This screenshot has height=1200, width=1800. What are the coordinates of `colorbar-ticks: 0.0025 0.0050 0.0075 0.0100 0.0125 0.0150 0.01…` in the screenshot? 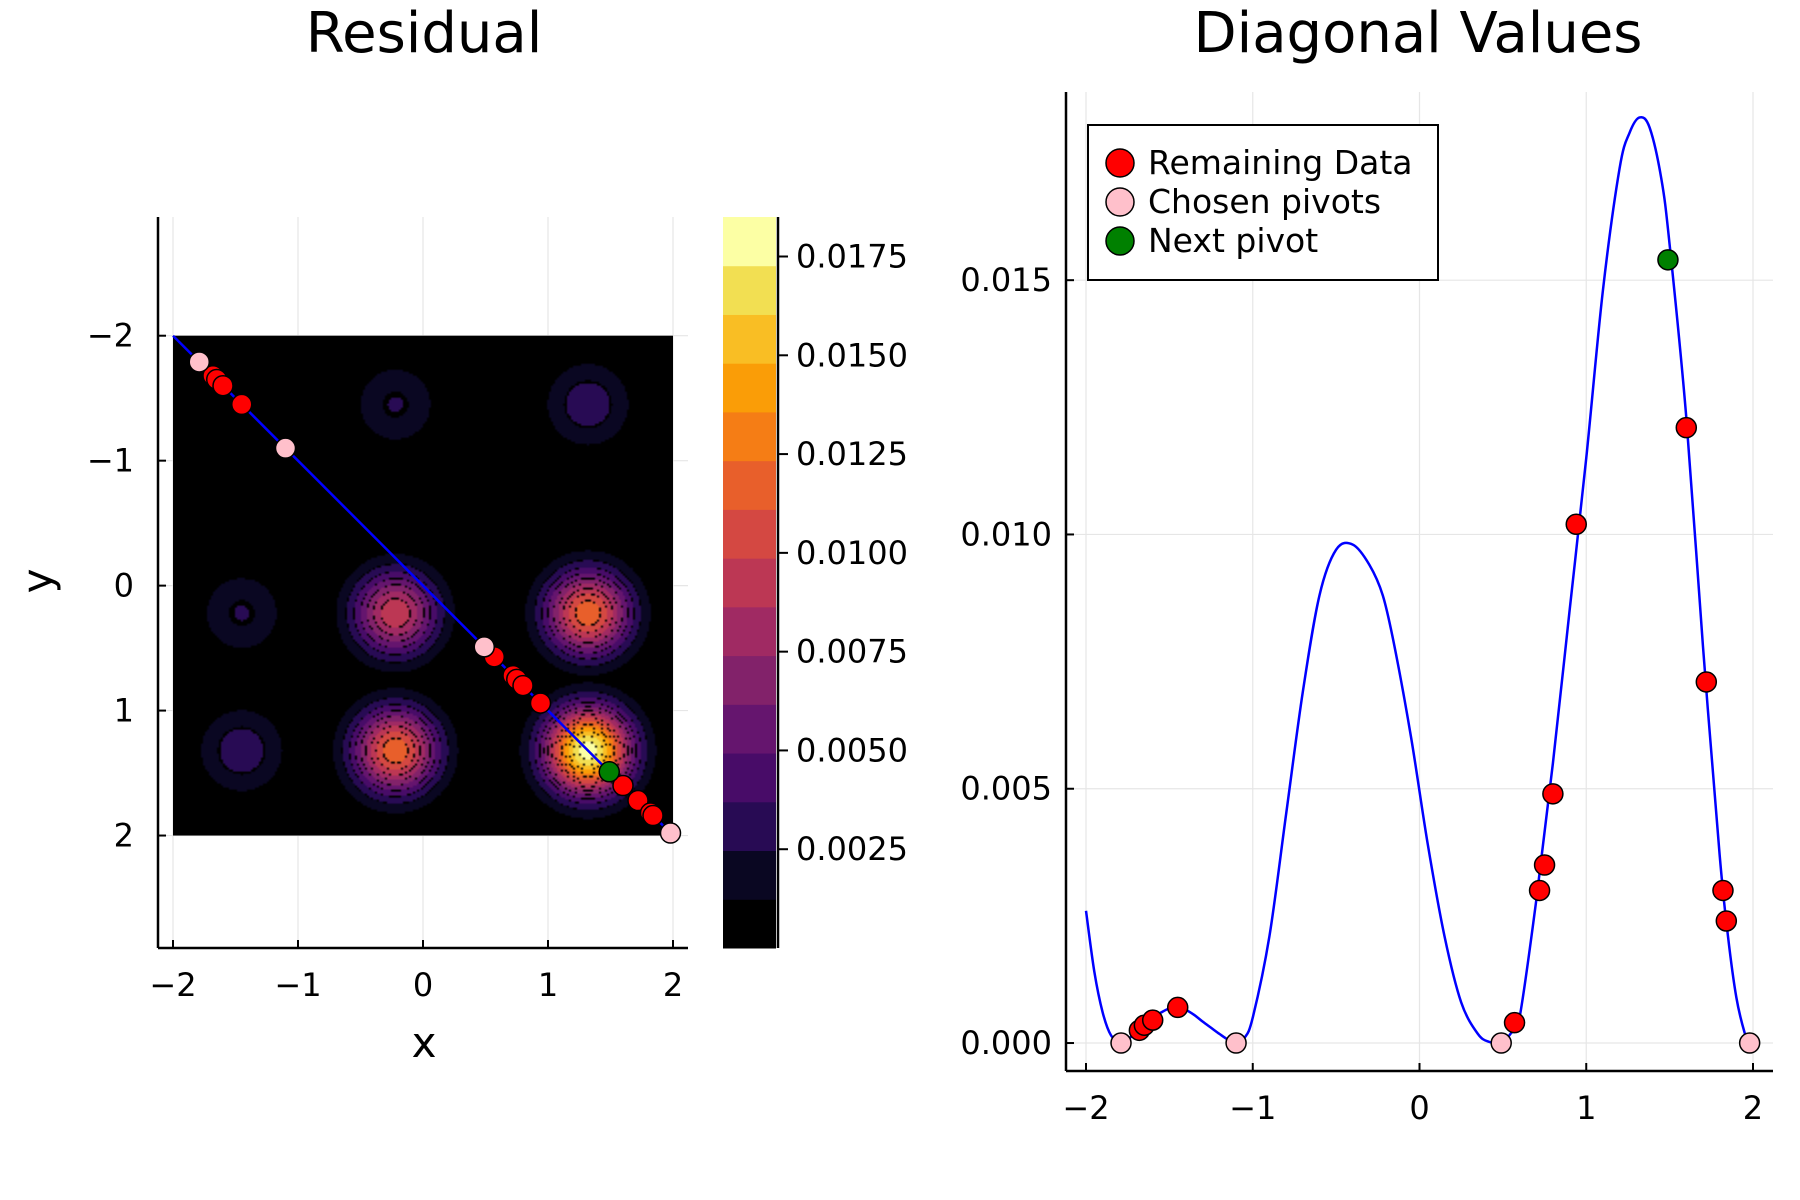 It's located at (843, 553).